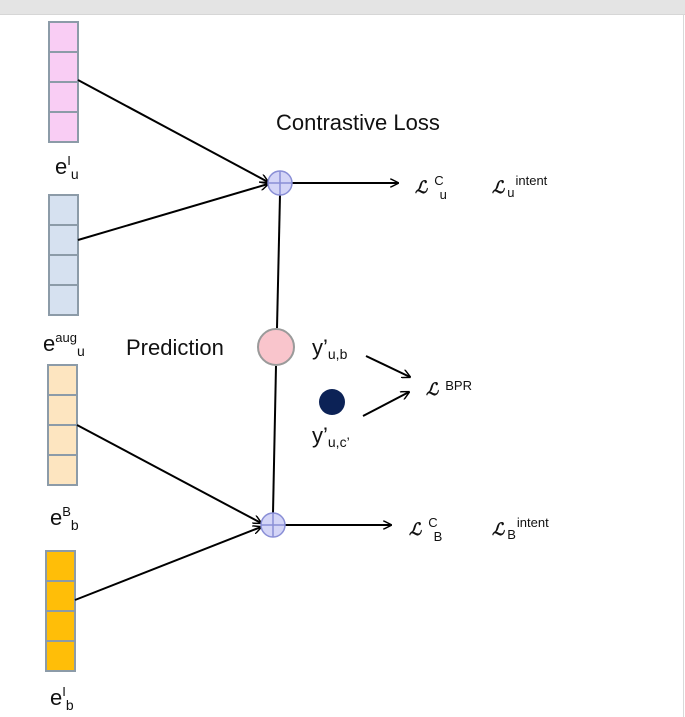 This screenshot has width=685, height=717. I want to click on loss-intent-bundle: ℒ Bintent, so click(520, 528).